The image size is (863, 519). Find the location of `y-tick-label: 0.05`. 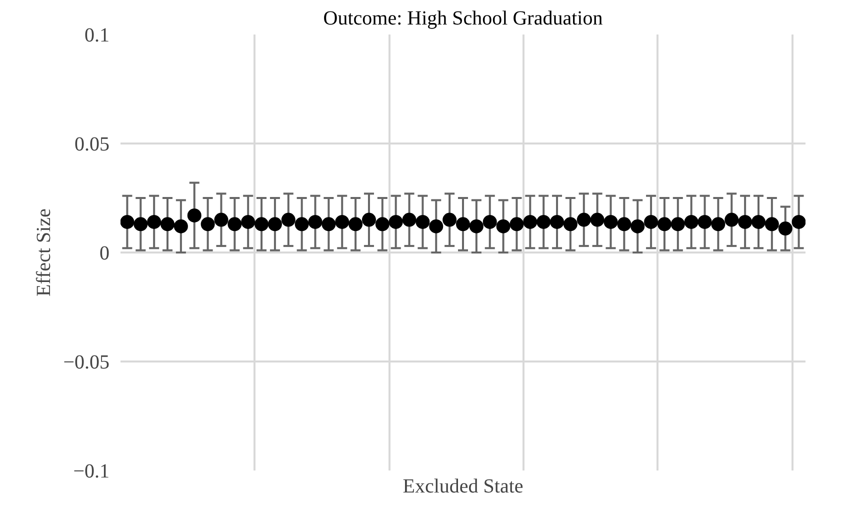

y-tick-label: 0.05 is located at coordinates (92, 145).